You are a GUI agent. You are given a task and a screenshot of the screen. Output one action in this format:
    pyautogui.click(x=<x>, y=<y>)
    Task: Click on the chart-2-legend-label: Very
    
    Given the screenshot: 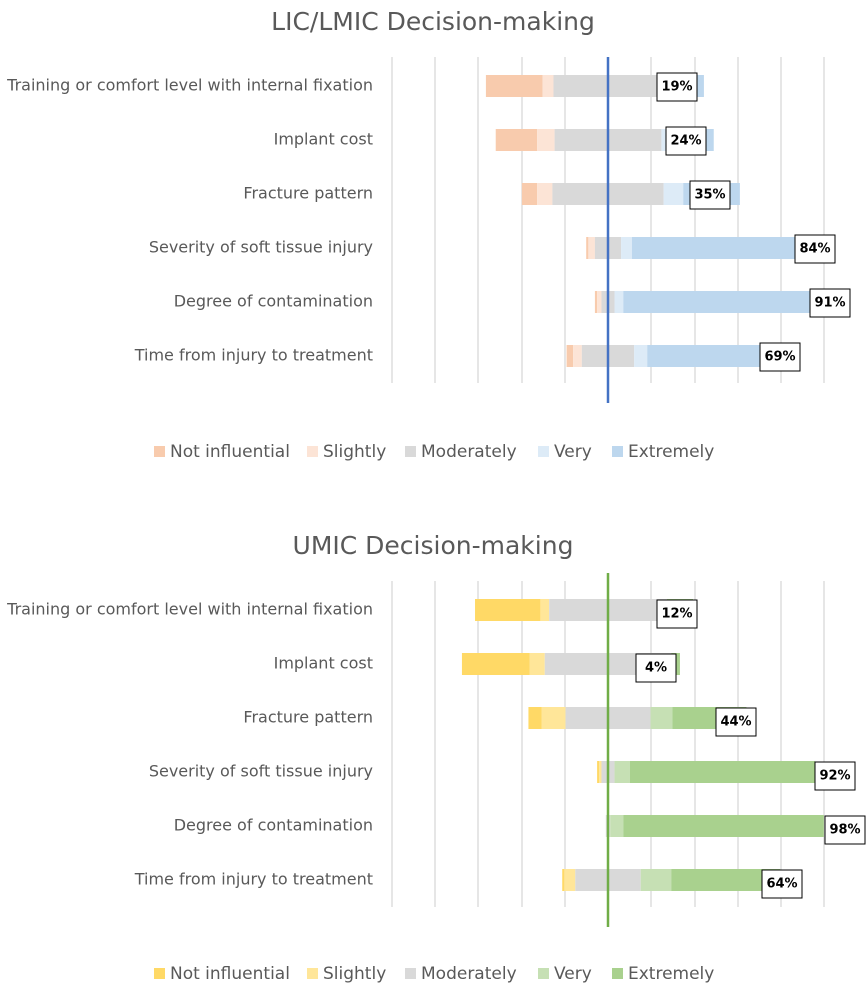 What is the action you would take?
    pyautogui.click(x=573, y=974)
    